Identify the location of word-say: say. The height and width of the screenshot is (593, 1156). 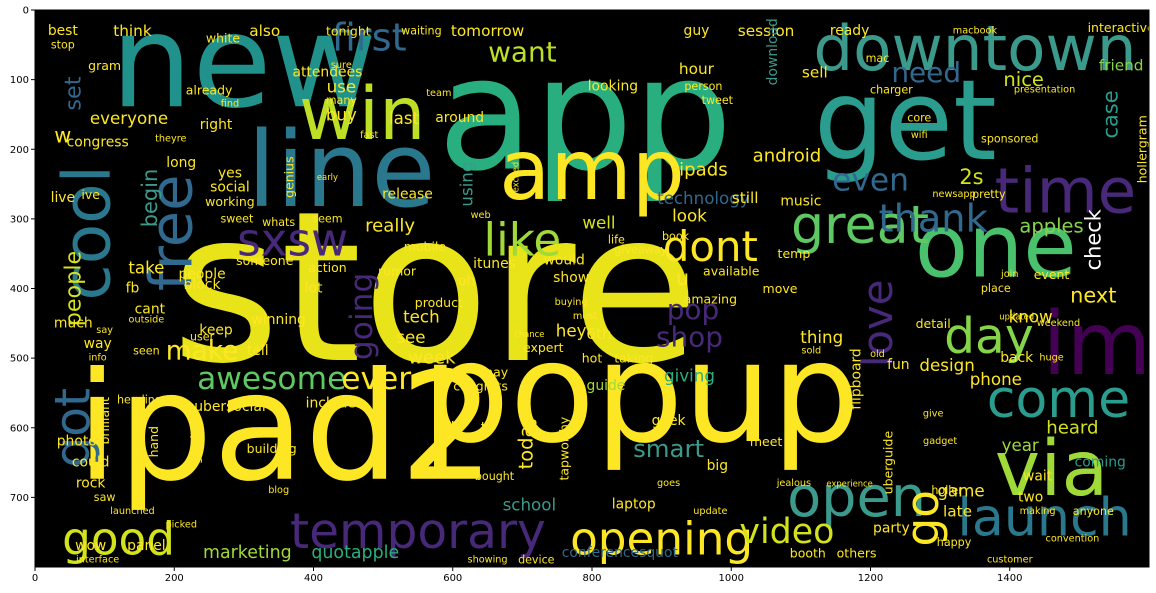
(104, 330).